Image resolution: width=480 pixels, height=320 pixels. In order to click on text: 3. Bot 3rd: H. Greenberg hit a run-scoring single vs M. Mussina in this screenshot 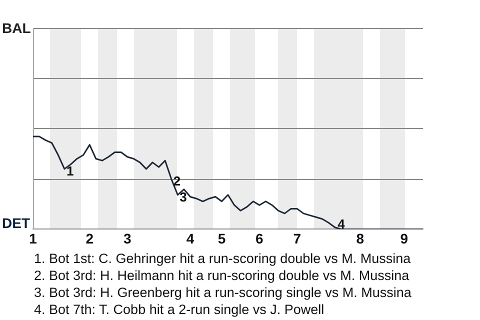, I will do `click(223, 292)`.